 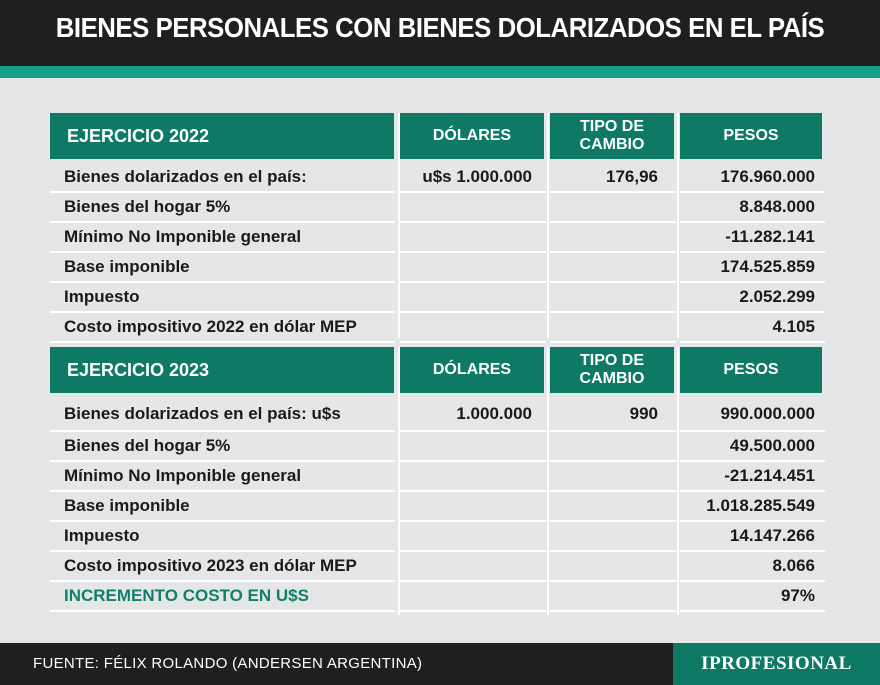 I want to click on table-row: INCREMENTO COSTO EN U$S 97%, so click(x=437, y=597).